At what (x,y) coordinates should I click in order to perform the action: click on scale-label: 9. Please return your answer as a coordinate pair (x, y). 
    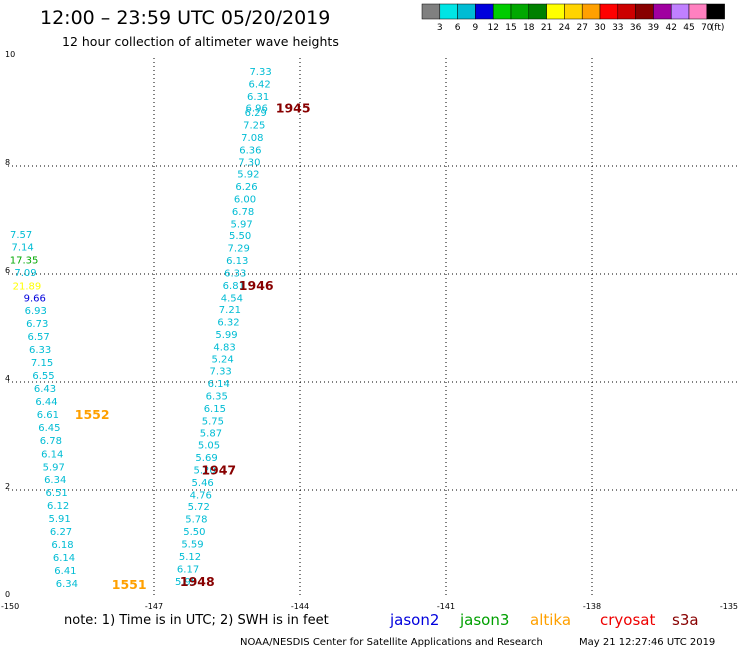
    Looking at the image, I should click on (476, 28).